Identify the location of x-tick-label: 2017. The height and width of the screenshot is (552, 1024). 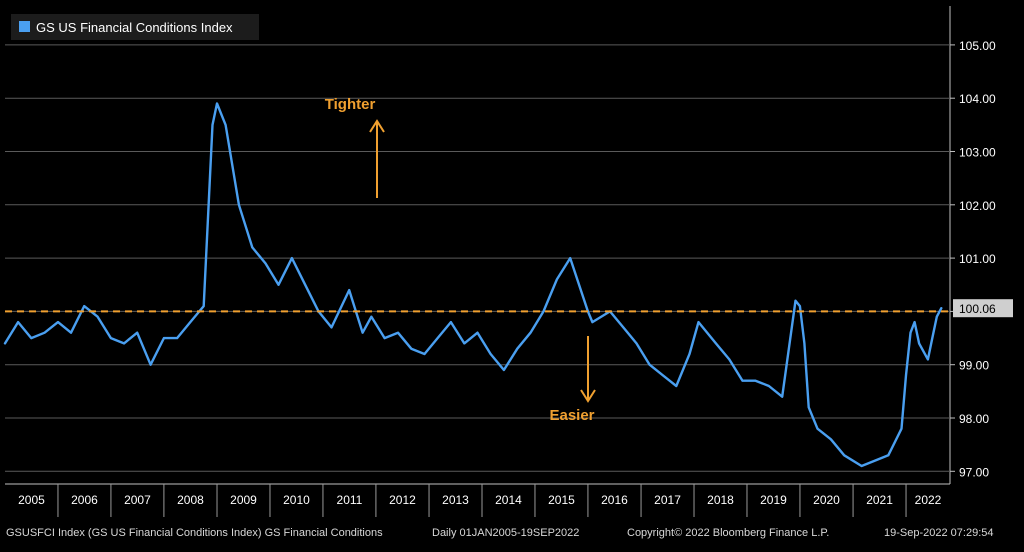
(667, 500).